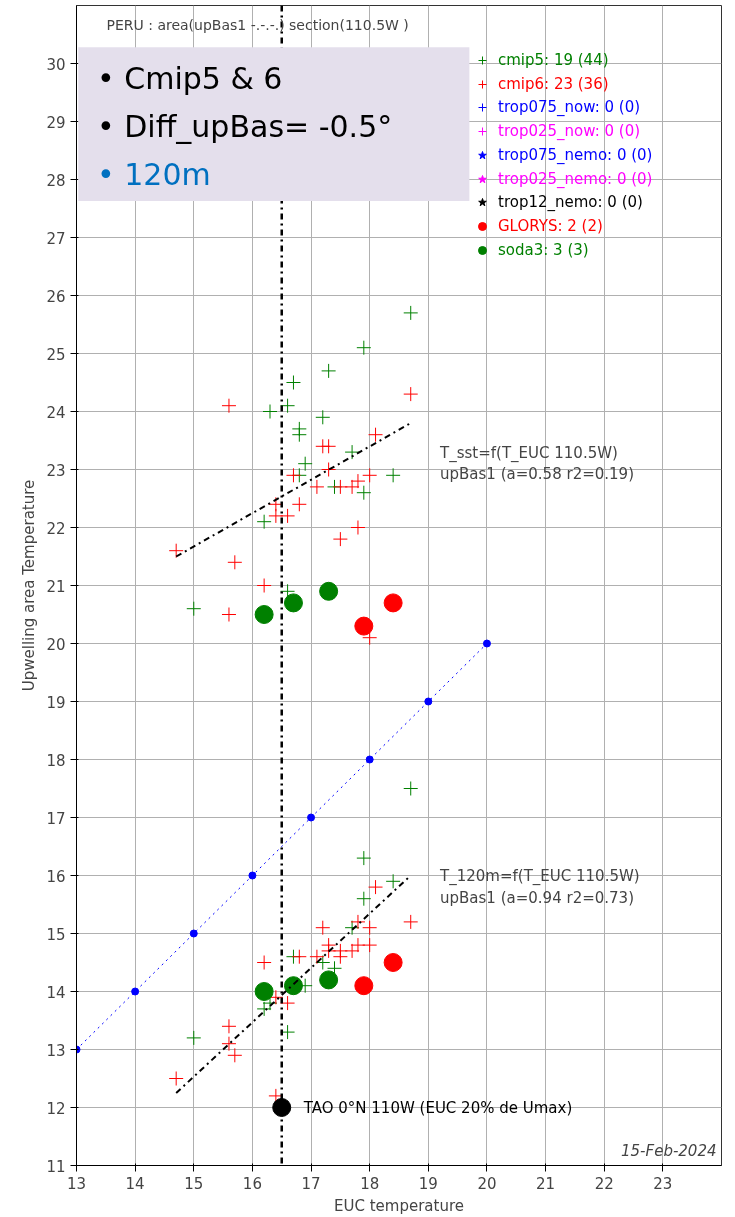 Image resolution: width=735 pixels, height=1217 pixels. Describe the element at coordinates (536, 463) in the screenshot. I see `annotation: T_sst=f(T_EUC 110.5W) upBas1 (a=0.58 r2=0.19)` at that location.